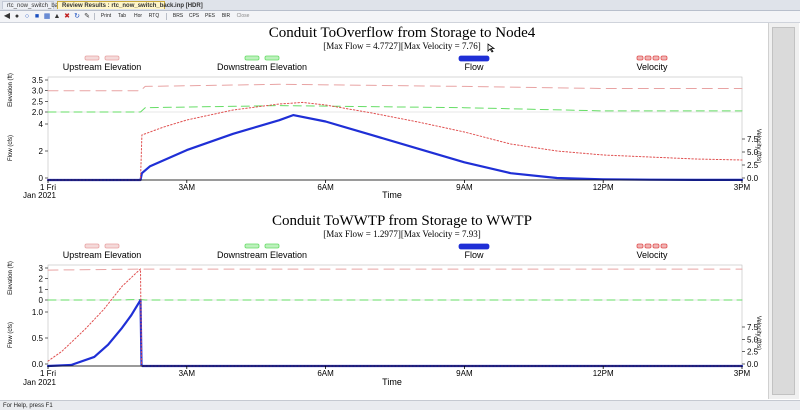 This screenshot has height=411, width=800. What do you see at coordinates (39, 382) in the screenshot?
I see `x-date-label: Jan 2021` at bounding box center [39, 382].